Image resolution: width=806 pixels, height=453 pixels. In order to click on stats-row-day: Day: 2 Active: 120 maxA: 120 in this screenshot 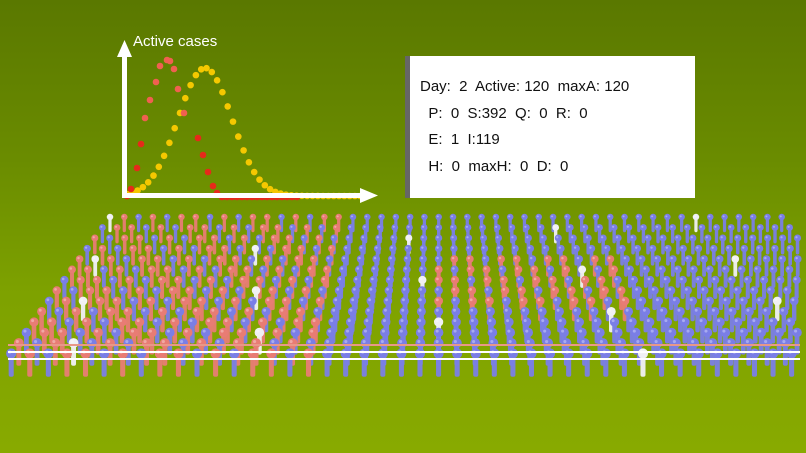, I will do `click(525, 86)`.